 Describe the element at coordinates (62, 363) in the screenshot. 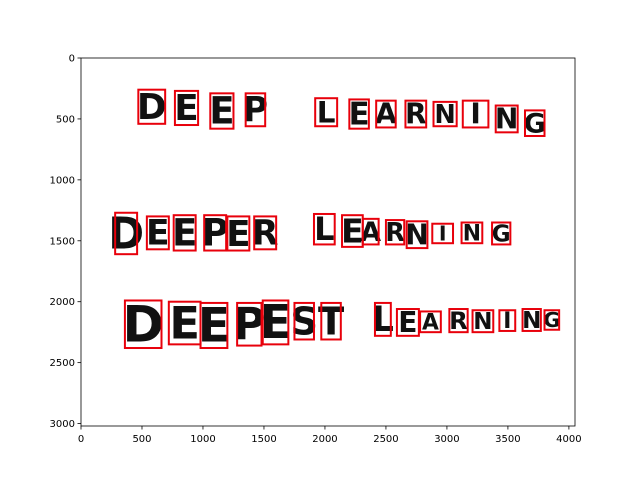

I see `y-tick-label: 2500` at that location.